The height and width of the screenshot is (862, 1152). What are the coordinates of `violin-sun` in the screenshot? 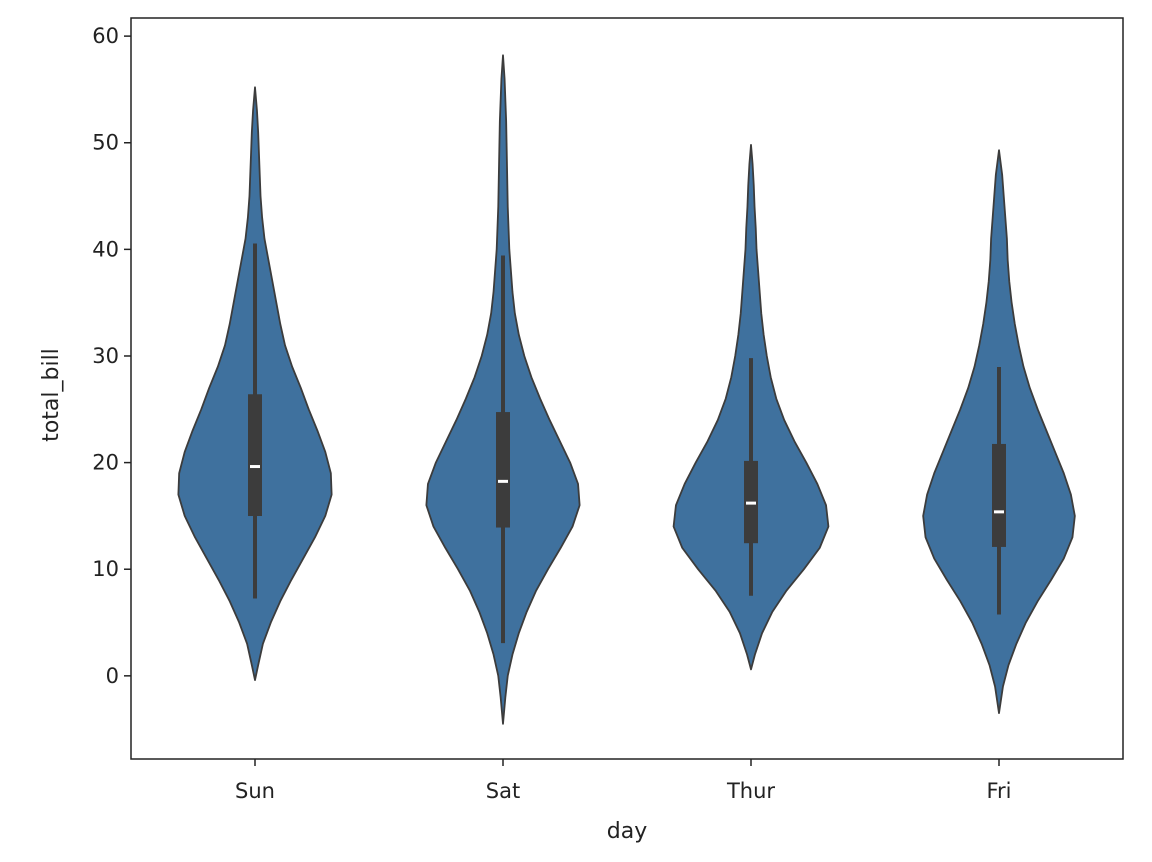 It's located at (255, 383).